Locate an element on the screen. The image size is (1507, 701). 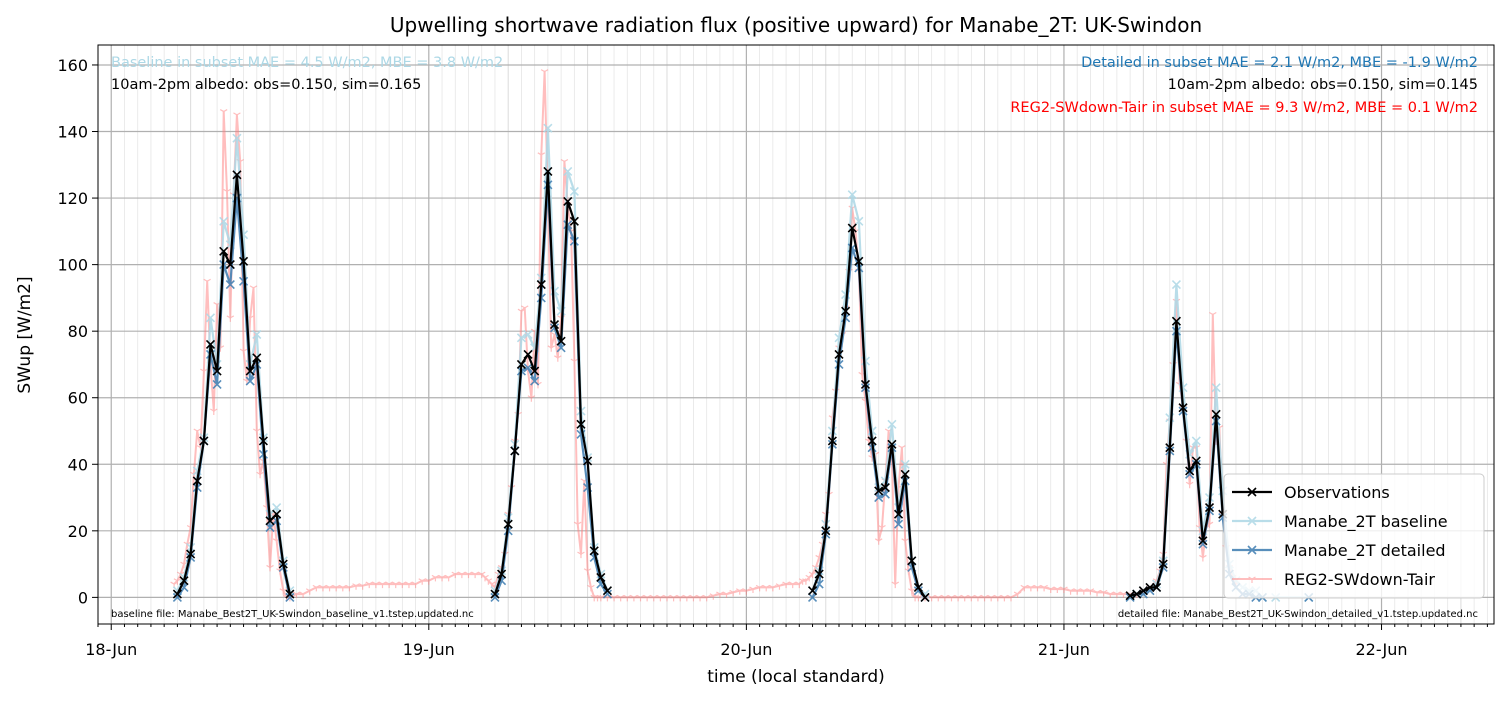
y-tick-label: 100 is located at coordinates (72, 265).